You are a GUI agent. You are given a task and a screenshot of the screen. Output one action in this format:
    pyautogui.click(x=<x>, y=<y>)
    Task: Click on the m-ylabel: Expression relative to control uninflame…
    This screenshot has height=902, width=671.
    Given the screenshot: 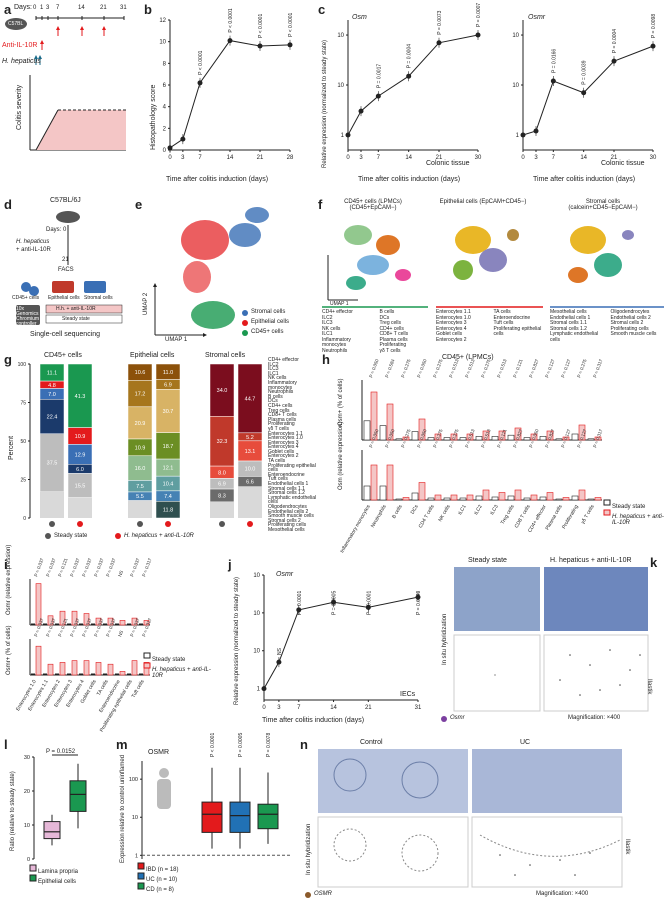 What is the action you would take?
    pyautogui.click(x=123, y=808)
    